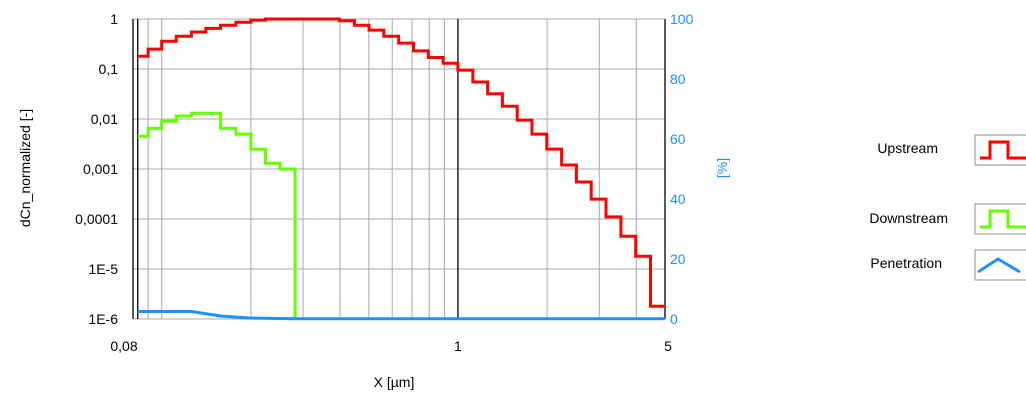 The height and width of the screenshot is (399, 1026). Describe the element at coordinates (678, 139) in the screenshot. I see `y2-tick-label: 60` at that location.